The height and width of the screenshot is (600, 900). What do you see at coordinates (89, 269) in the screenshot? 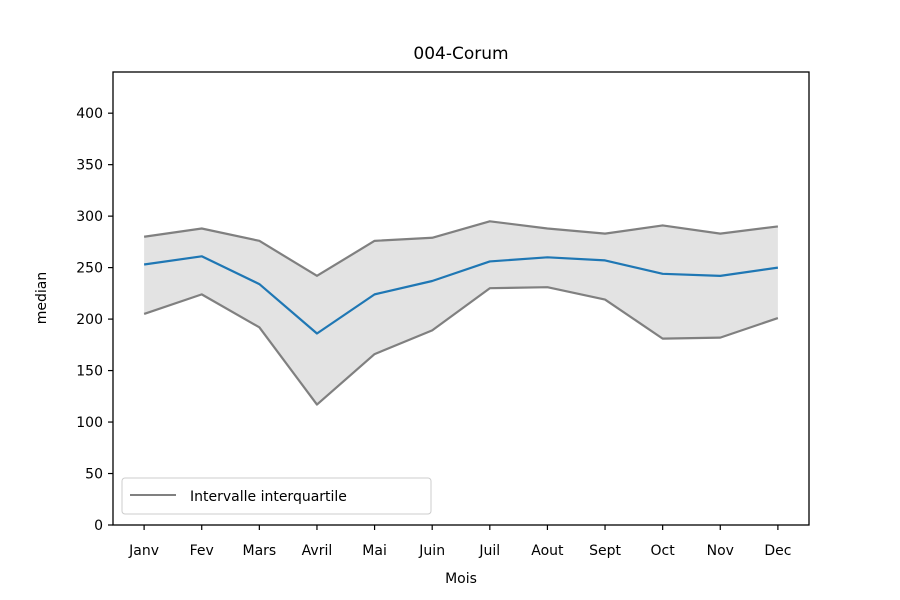
I see `y-tick-label: 250` at bounding box center [89, 269].